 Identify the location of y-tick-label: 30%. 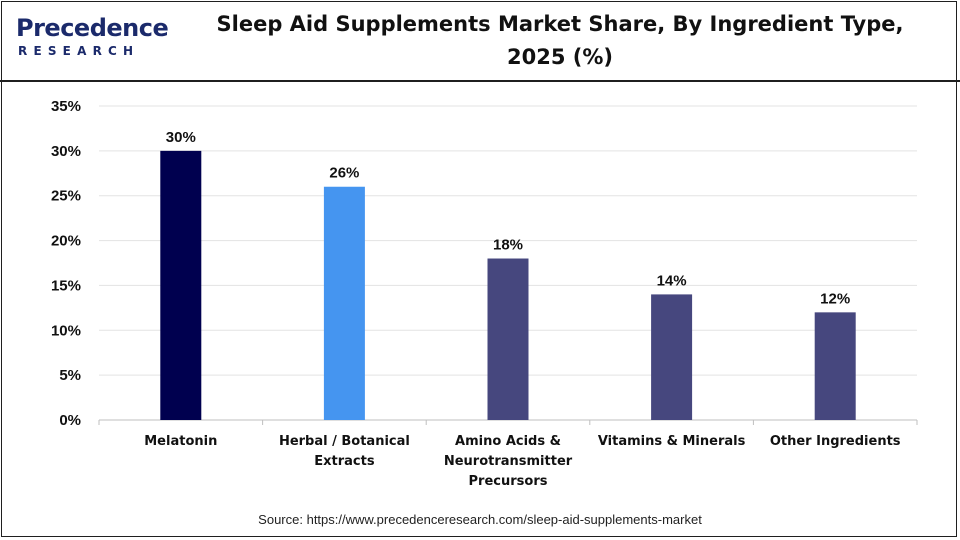
(66, 151).